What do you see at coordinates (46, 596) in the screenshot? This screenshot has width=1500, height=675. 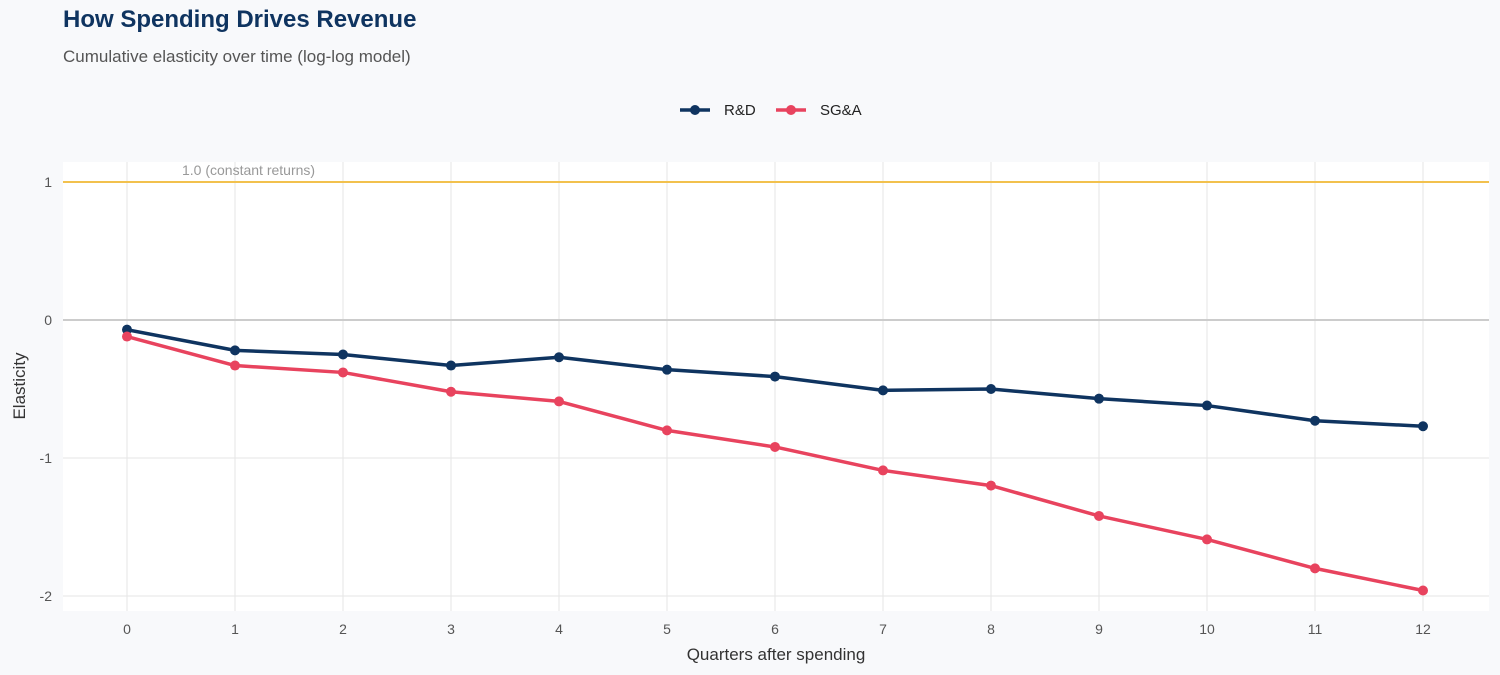 I see `y-tick-label: -2` at bounding box center [46, 596].